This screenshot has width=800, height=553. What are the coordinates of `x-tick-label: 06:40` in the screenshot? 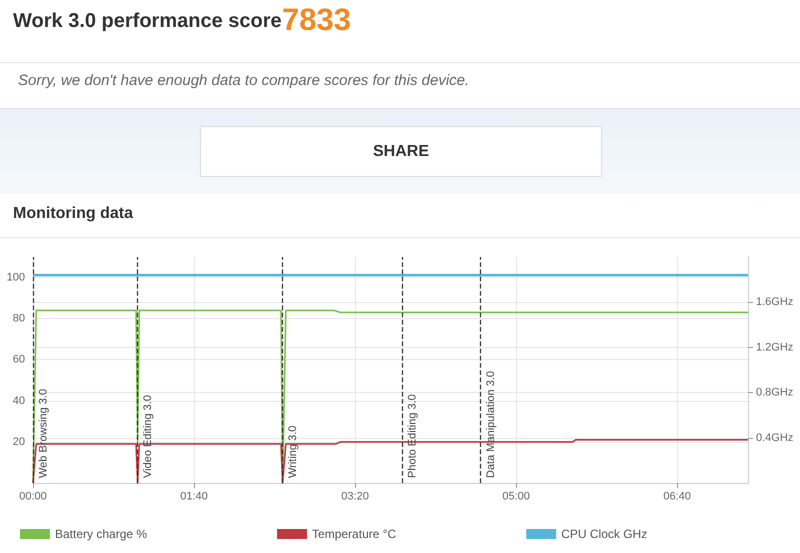 It's located at (677, 496).